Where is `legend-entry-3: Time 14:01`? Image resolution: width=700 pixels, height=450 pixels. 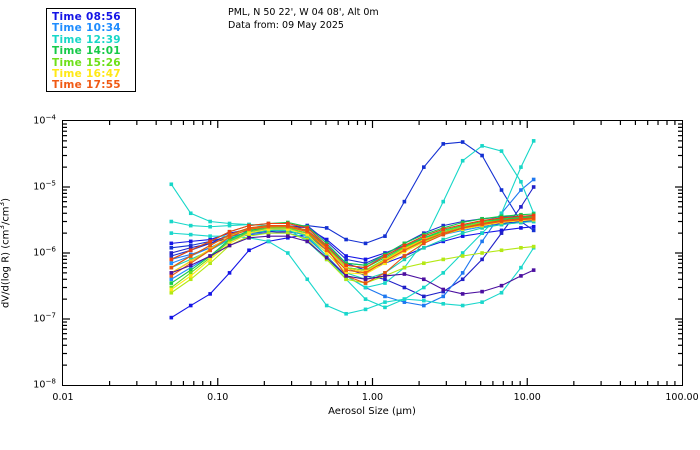 legend-entry-3: Time 14:01 is located at coordinates (86, 51).